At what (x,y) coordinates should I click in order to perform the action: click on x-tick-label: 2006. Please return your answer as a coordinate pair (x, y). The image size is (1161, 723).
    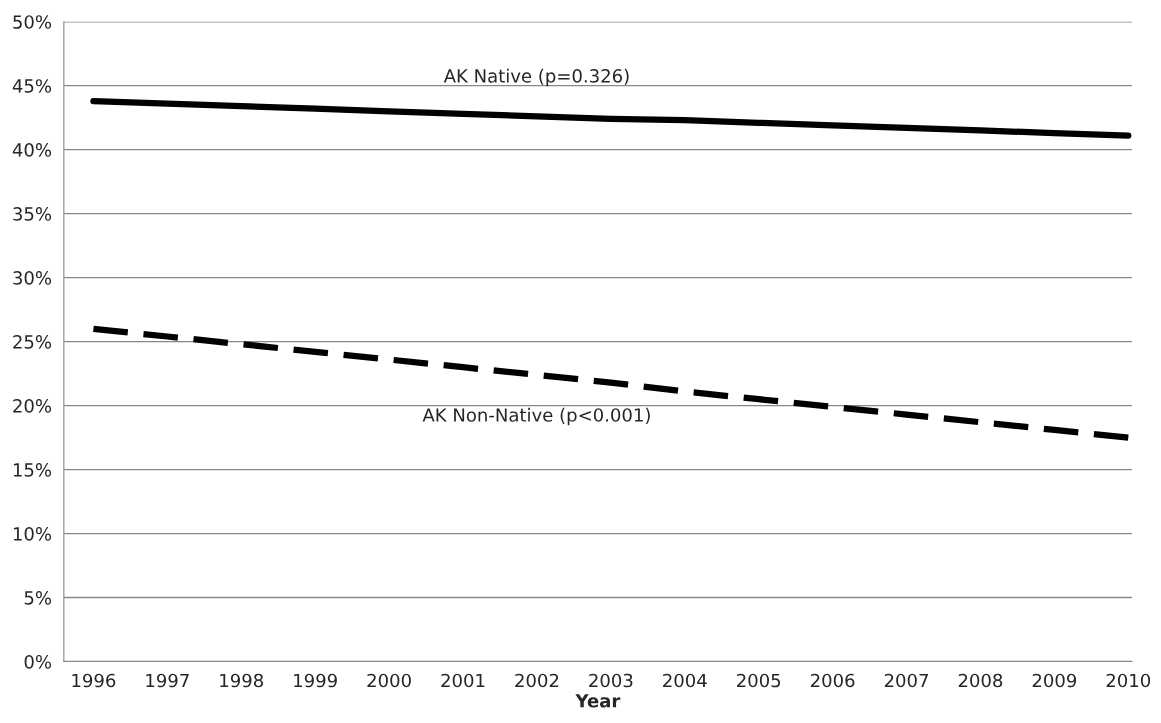
    Looking at the image, I should click on (832, 680).